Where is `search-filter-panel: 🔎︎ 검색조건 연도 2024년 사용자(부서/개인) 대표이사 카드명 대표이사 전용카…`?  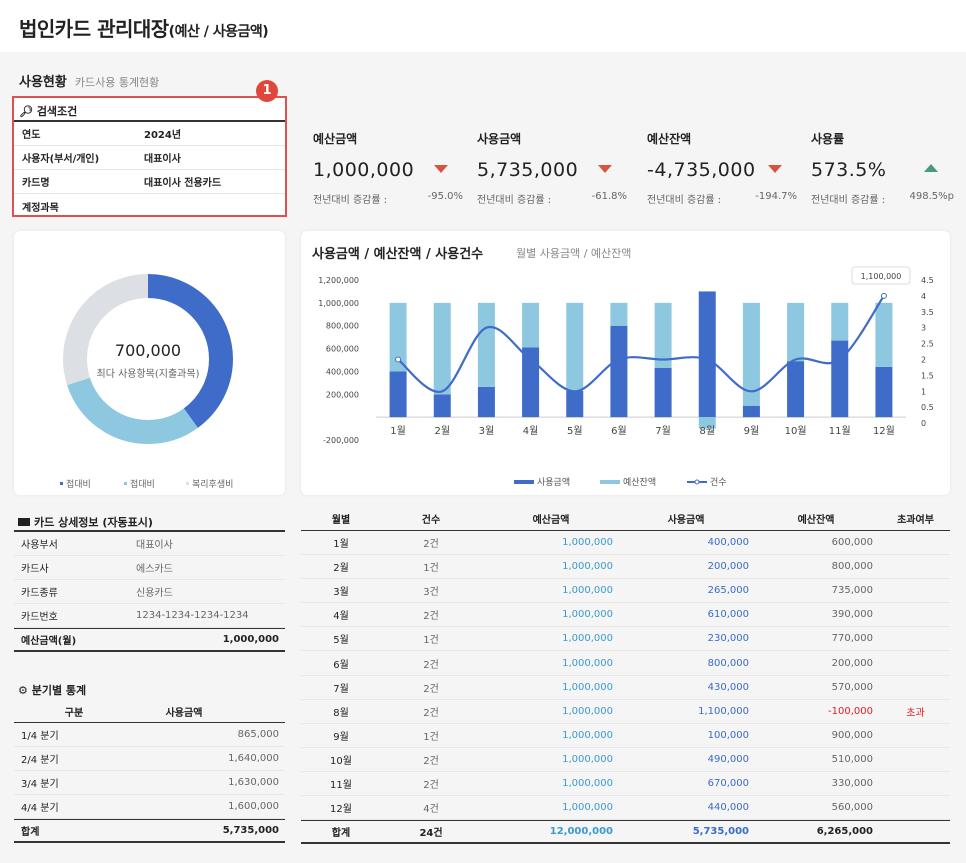 search-filter-panel: 🔎︎ 검색조건 연도 2024년 사용자(부서/개인) 대표이사 카드명 대표이사 전용카… is located at coordinates (149, 156).